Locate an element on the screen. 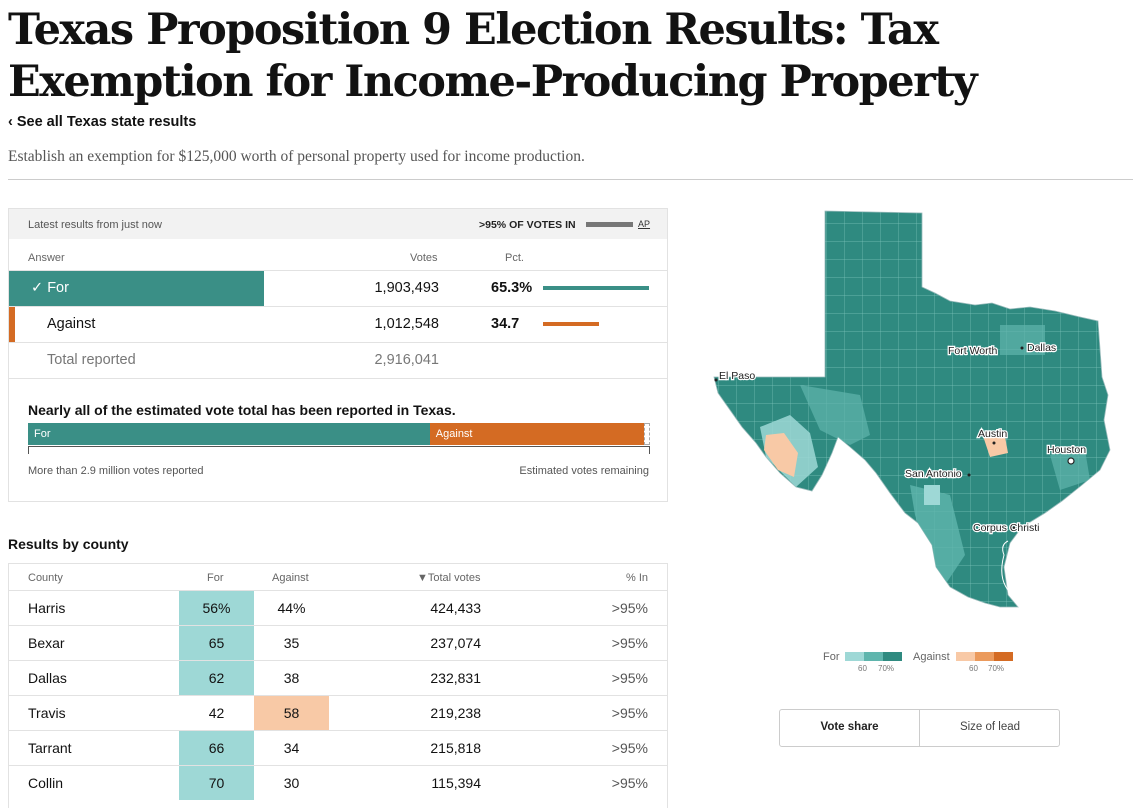 The width and height of the screenshot is (1140, 808). against-color-marker is located at coordinates (12, 324).